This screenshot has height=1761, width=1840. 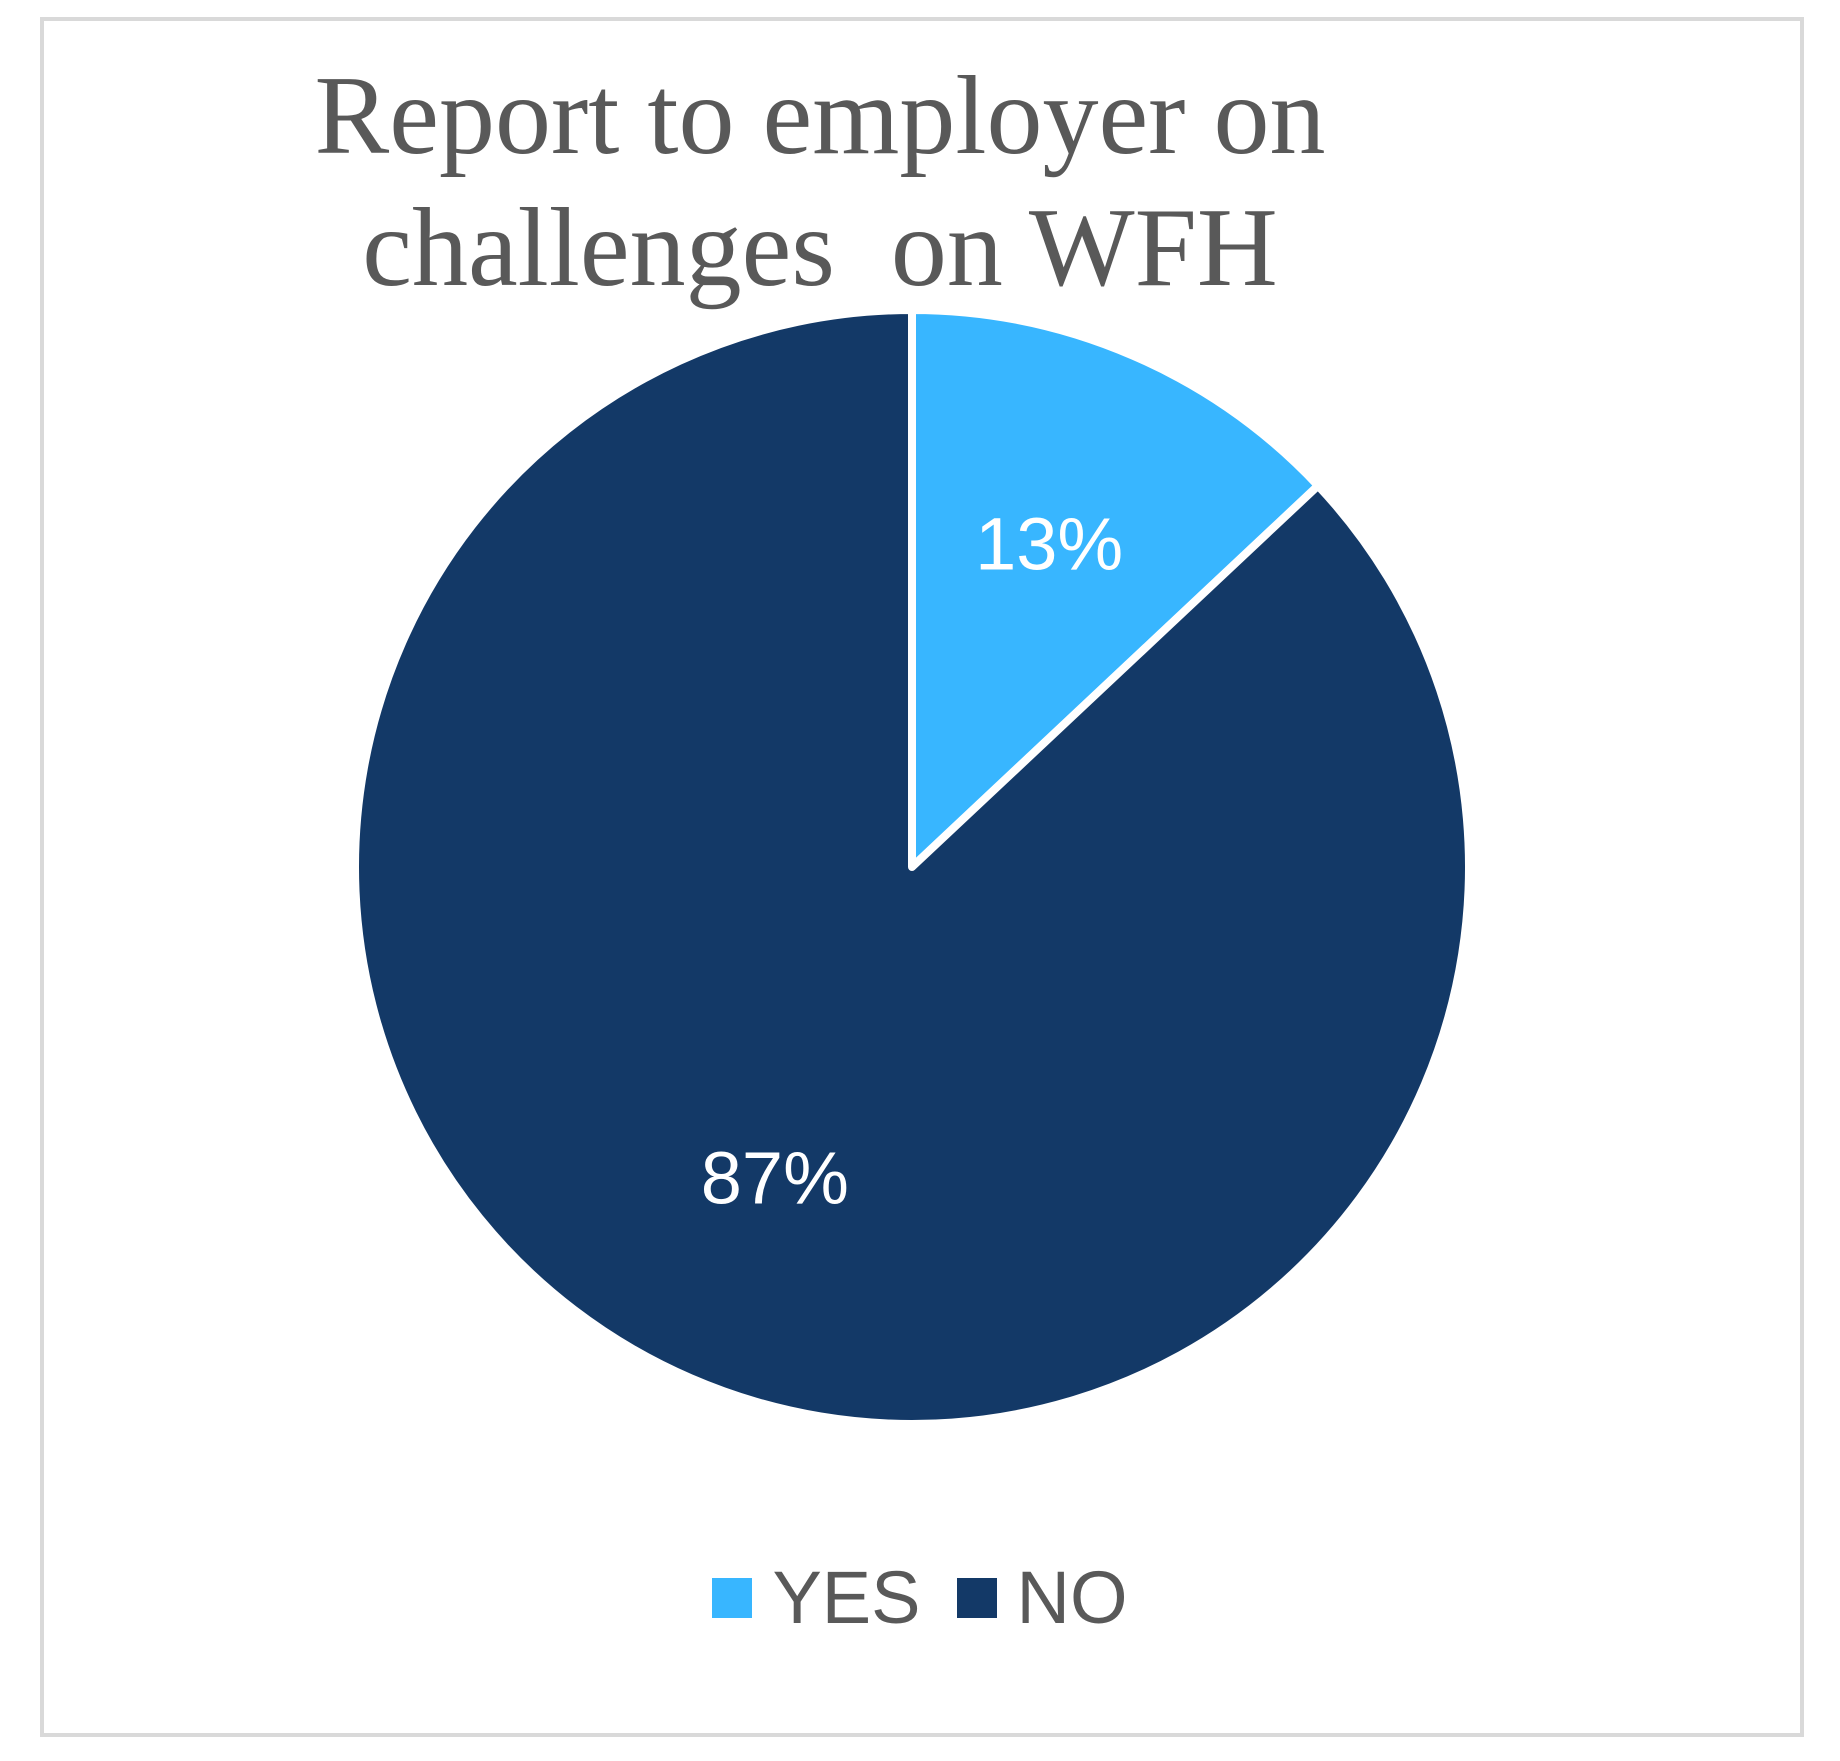 I want to click on chart-title: Report to employer on challenges on WFH, so click(x=820, y=182).